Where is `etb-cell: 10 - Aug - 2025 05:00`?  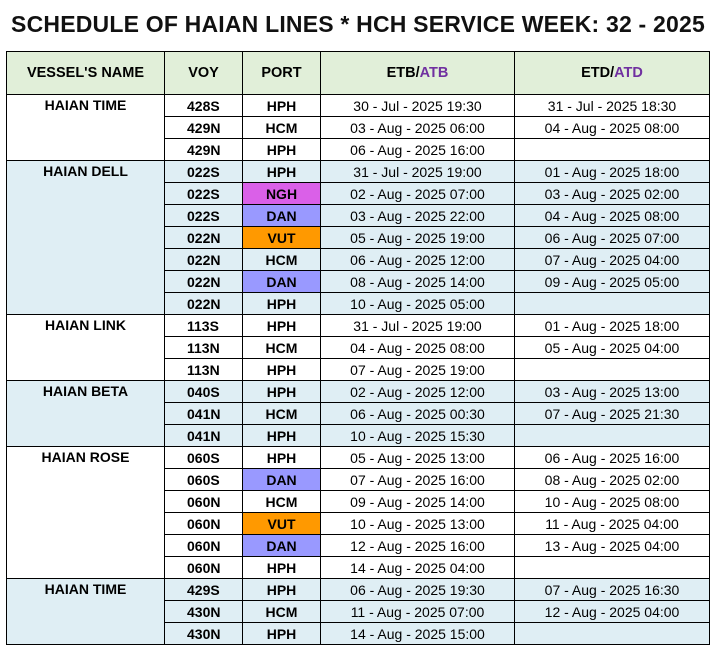
etb-cell: 10 - Aug - 2025 05:00 is located at coordinates (417, 303).